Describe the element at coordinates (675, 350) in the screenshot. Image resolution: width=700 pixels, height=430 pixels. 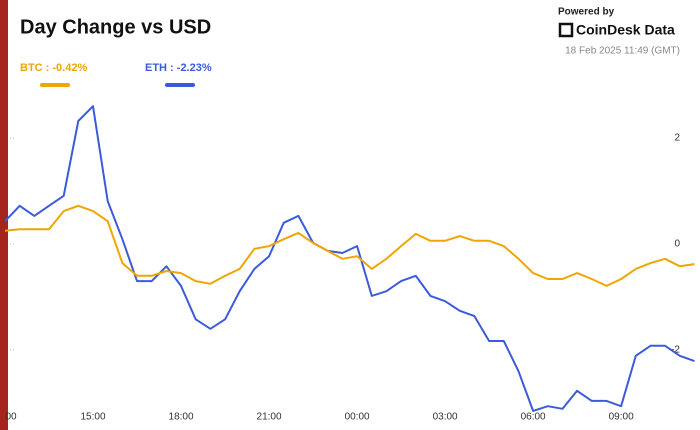
I see `y-tick-label: -2` at that location.